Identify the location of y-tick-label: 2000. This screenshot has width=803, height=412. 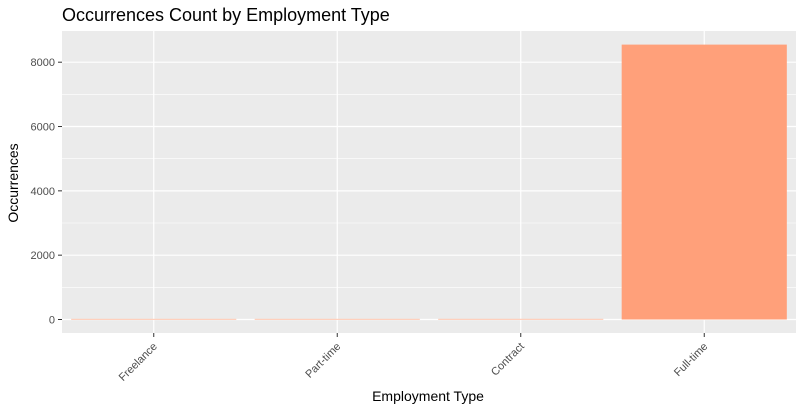
(43, 256).